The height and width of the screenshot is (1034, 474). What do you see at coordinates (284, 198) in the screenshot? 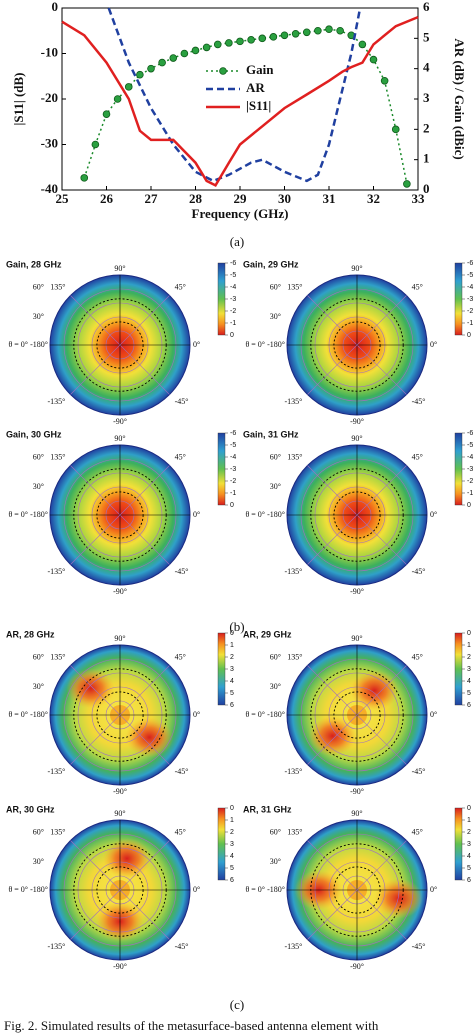
I see `x-tick-label: 30` at bounding box center [284, 198].